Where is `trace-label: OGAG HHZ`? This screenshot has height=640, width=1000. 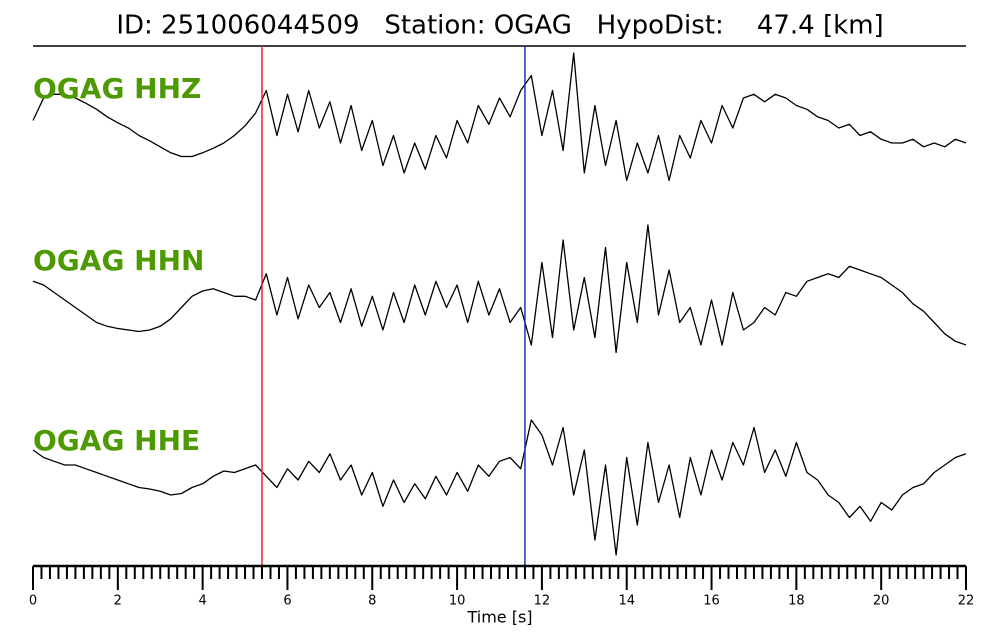
trace-label: OGAG HHZ is located at coordinates (117, 88).